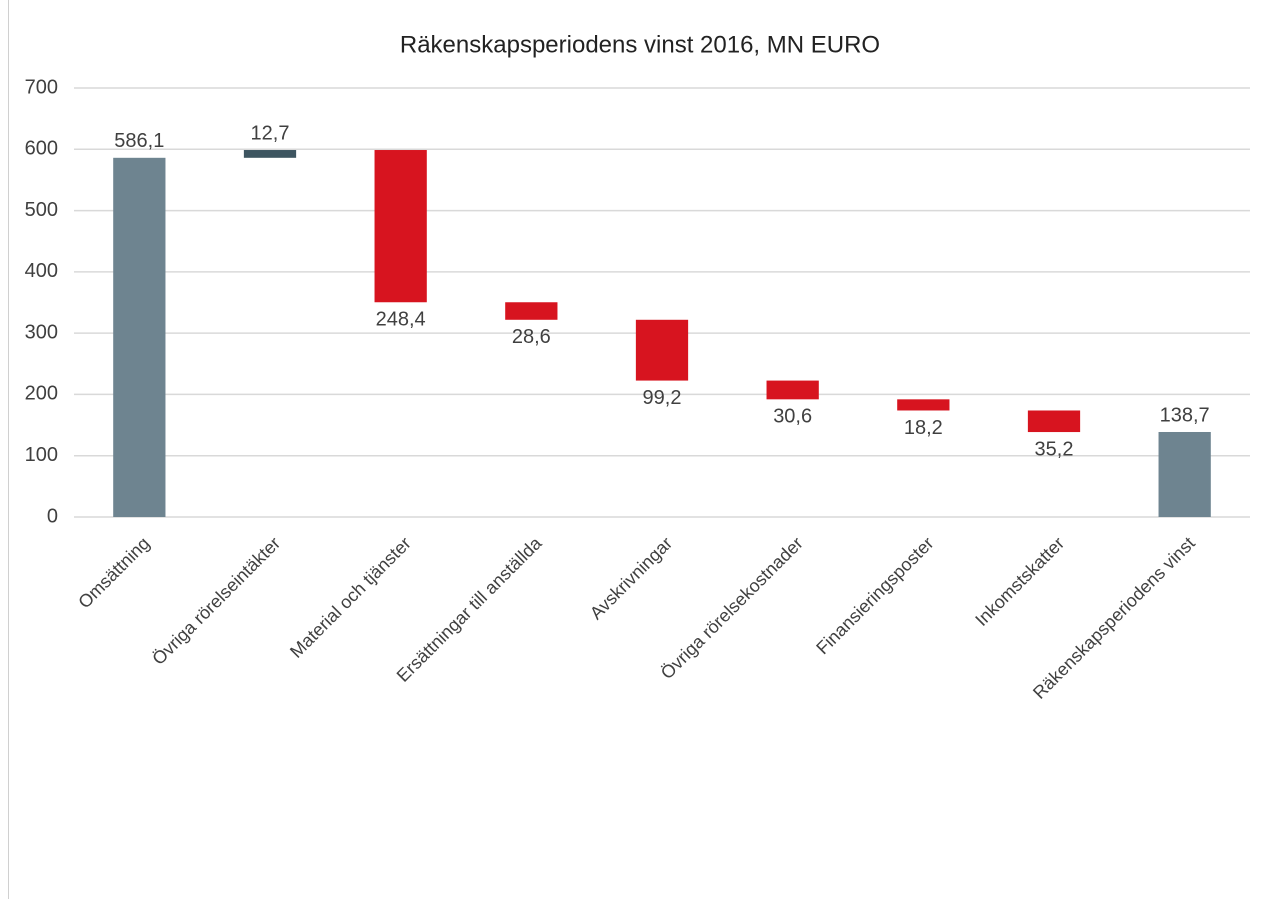 This screenshot has width=1265, height=899. What do you see at coordinates (41, 149) in the screenshot?
I see `y-tick-label: 600` at bounding box center [41, 149].